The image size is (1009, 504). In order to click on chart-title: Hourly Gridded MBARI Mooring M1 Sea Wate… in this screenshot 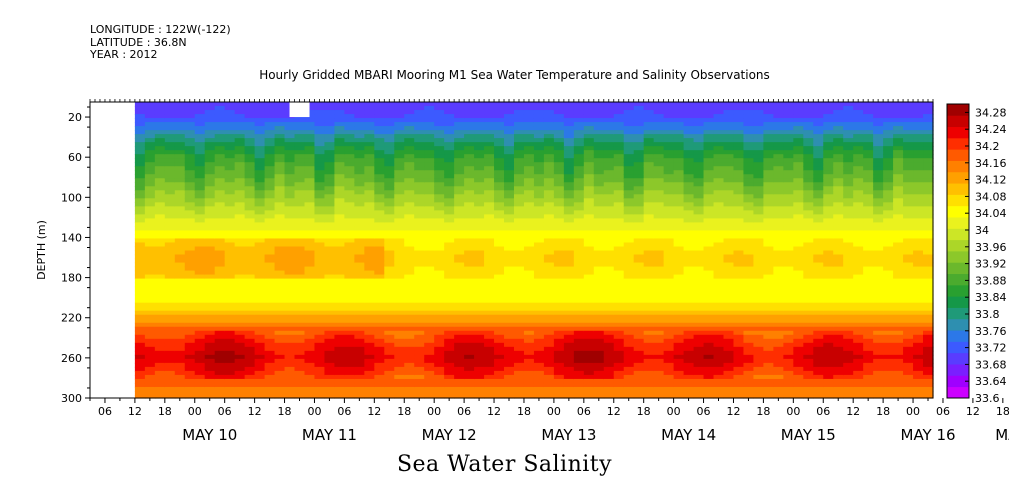, I will do `click(514, 75)`.